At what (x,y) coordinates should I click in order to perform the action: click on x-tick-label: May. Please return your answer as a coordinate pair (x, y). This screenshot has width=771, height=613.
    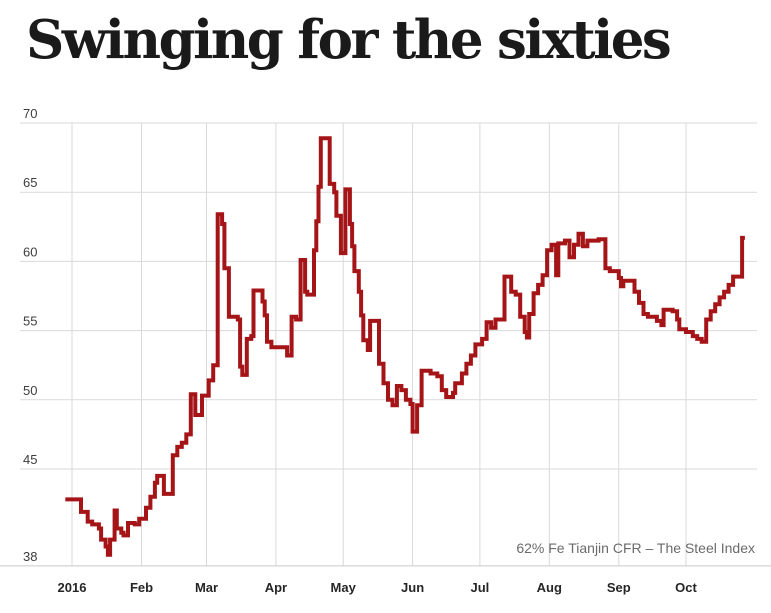
    Looking at the image, I should click on (344, 587).